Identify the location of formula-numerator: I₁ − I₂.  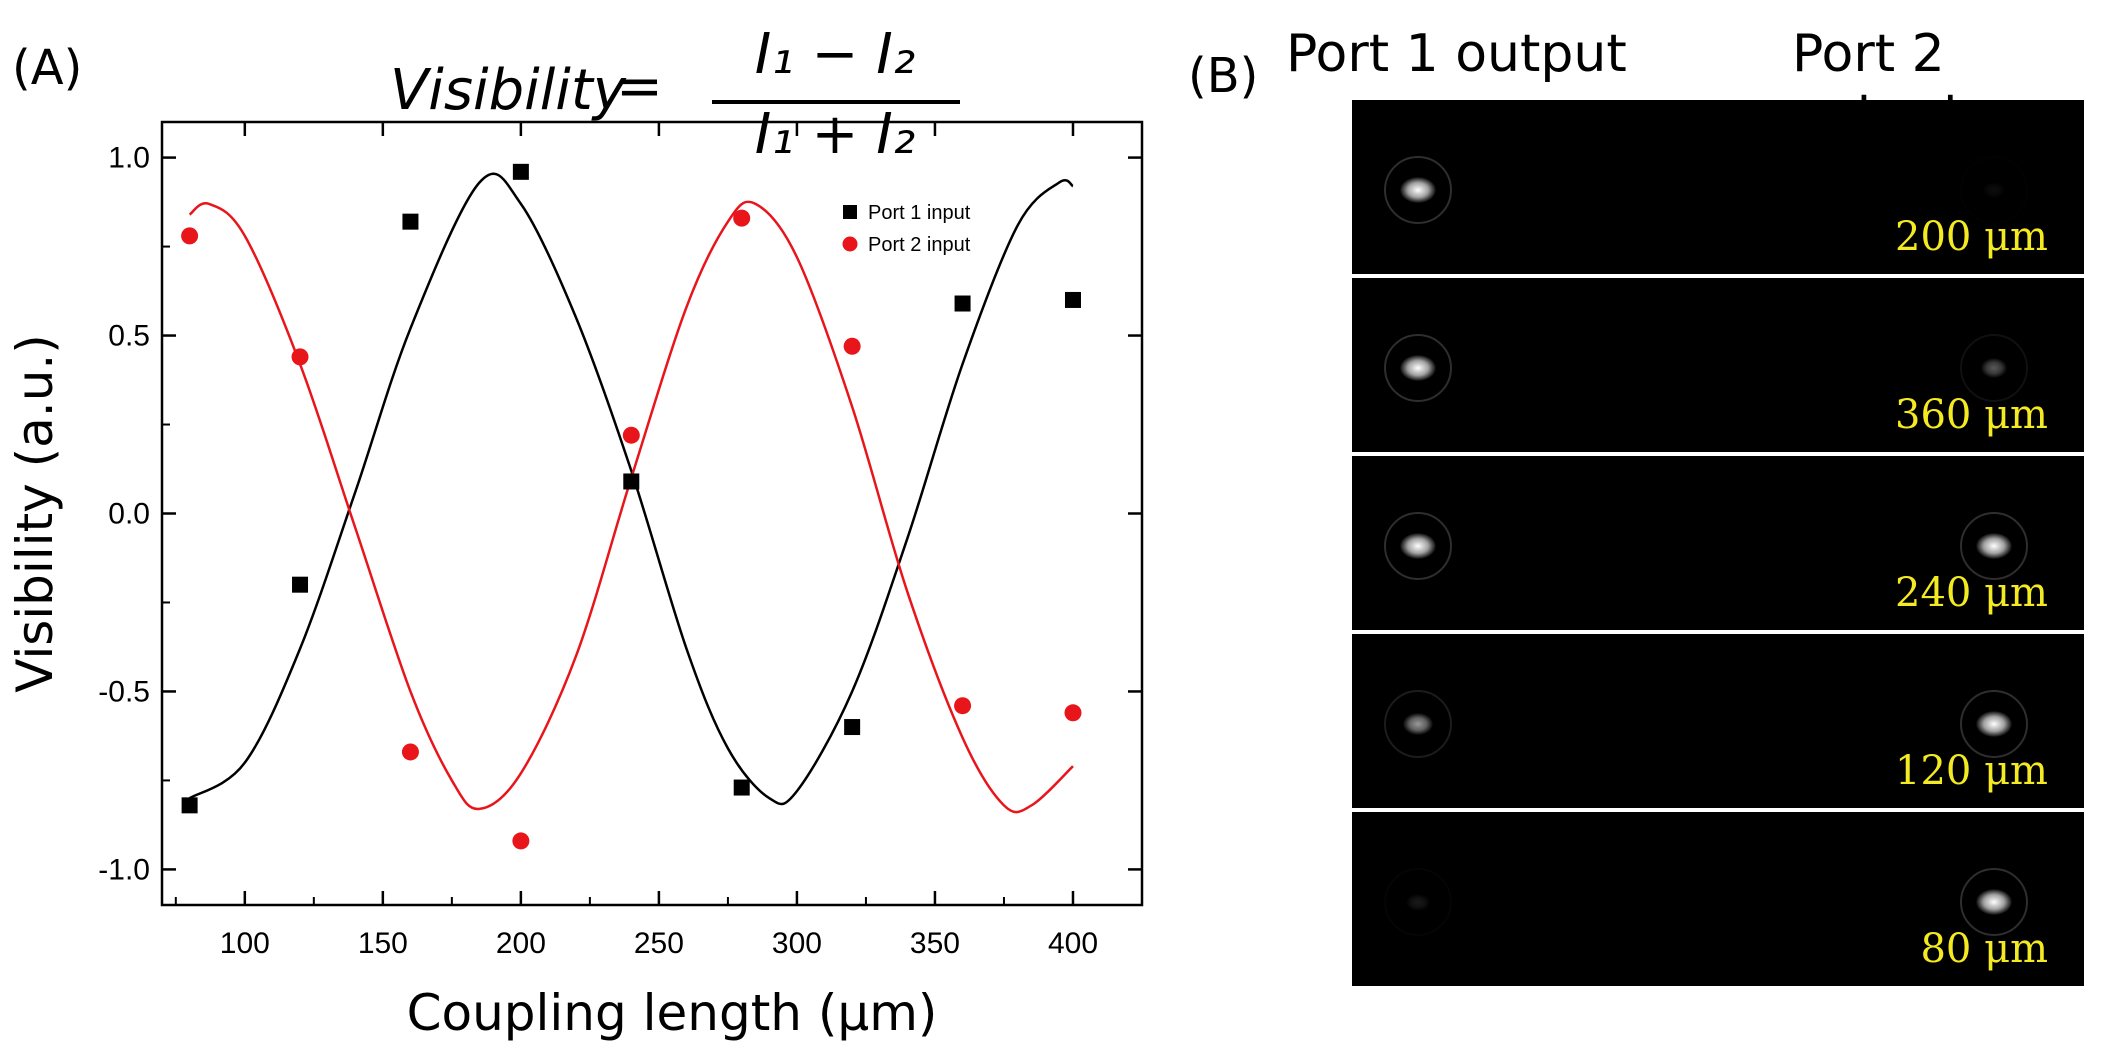
(835, 54).